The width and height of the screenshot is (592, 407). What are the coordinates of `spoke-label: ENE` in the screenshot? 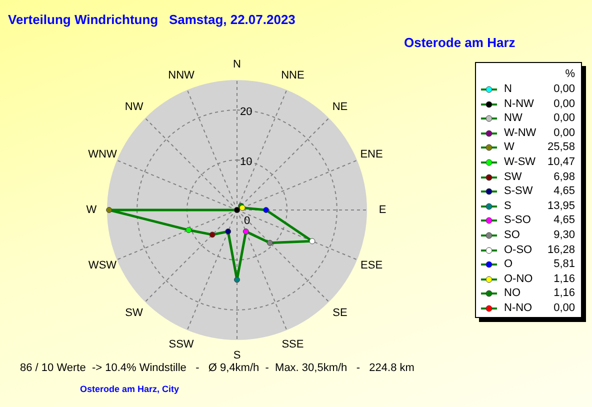 It's located at (371, 154).